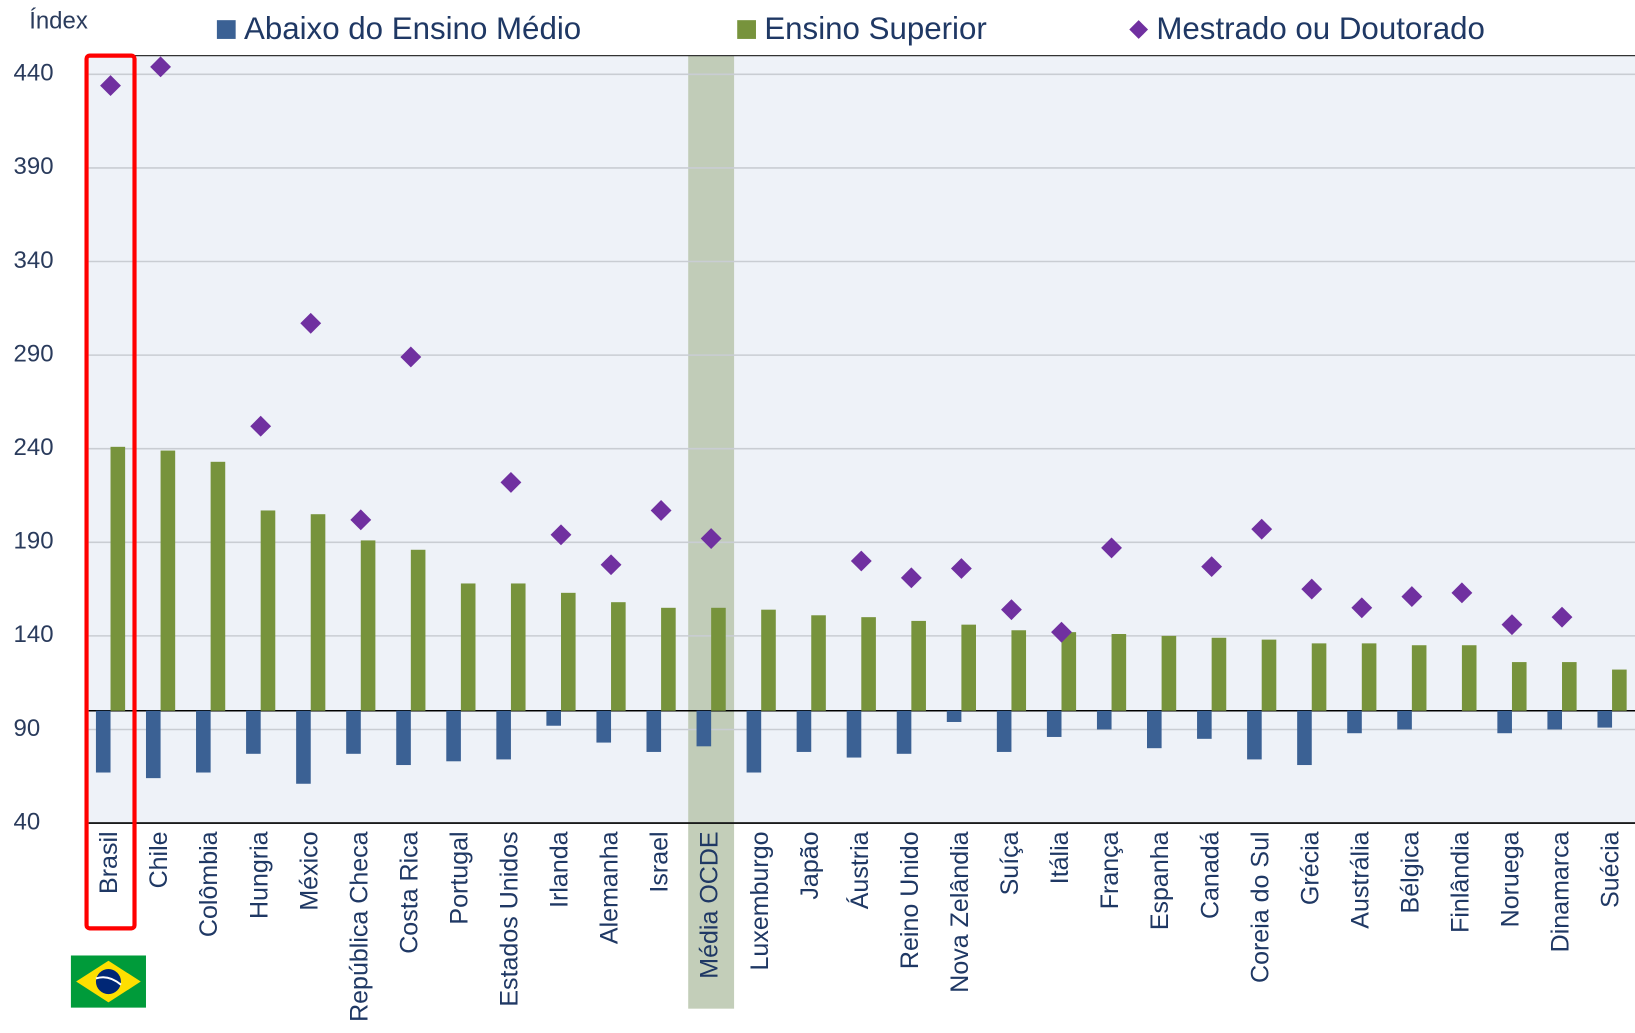 Image resolution: width=1635 pixels, height=1033 pixels. I want to click on x-tick-label: Áustria, so click(859, 870).